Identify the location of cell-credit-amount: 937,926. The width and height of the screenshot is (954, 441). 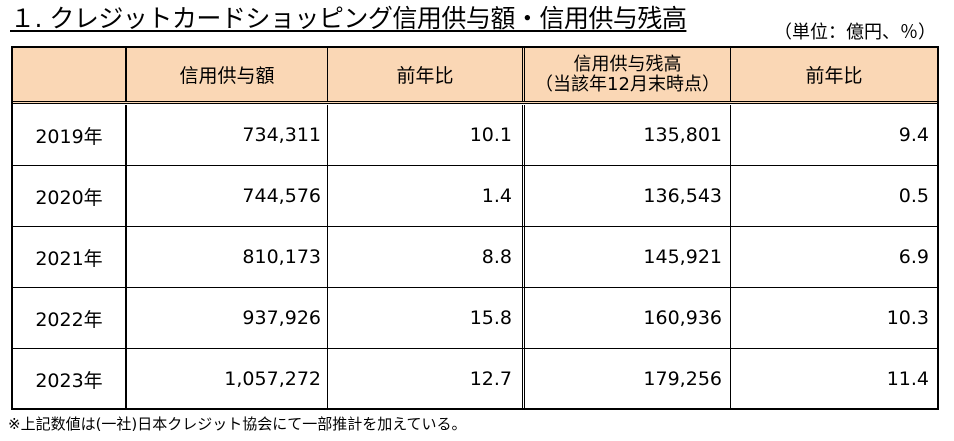
(227, 318).